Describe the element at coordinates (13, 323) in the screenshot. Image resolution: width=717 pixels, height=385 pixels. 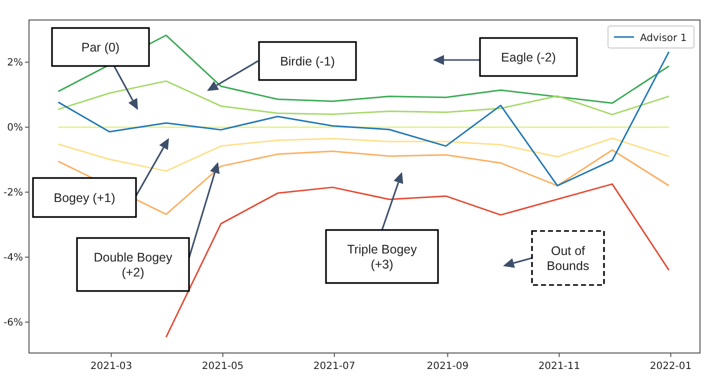
I see `y-tick-label: -6%` at that location.